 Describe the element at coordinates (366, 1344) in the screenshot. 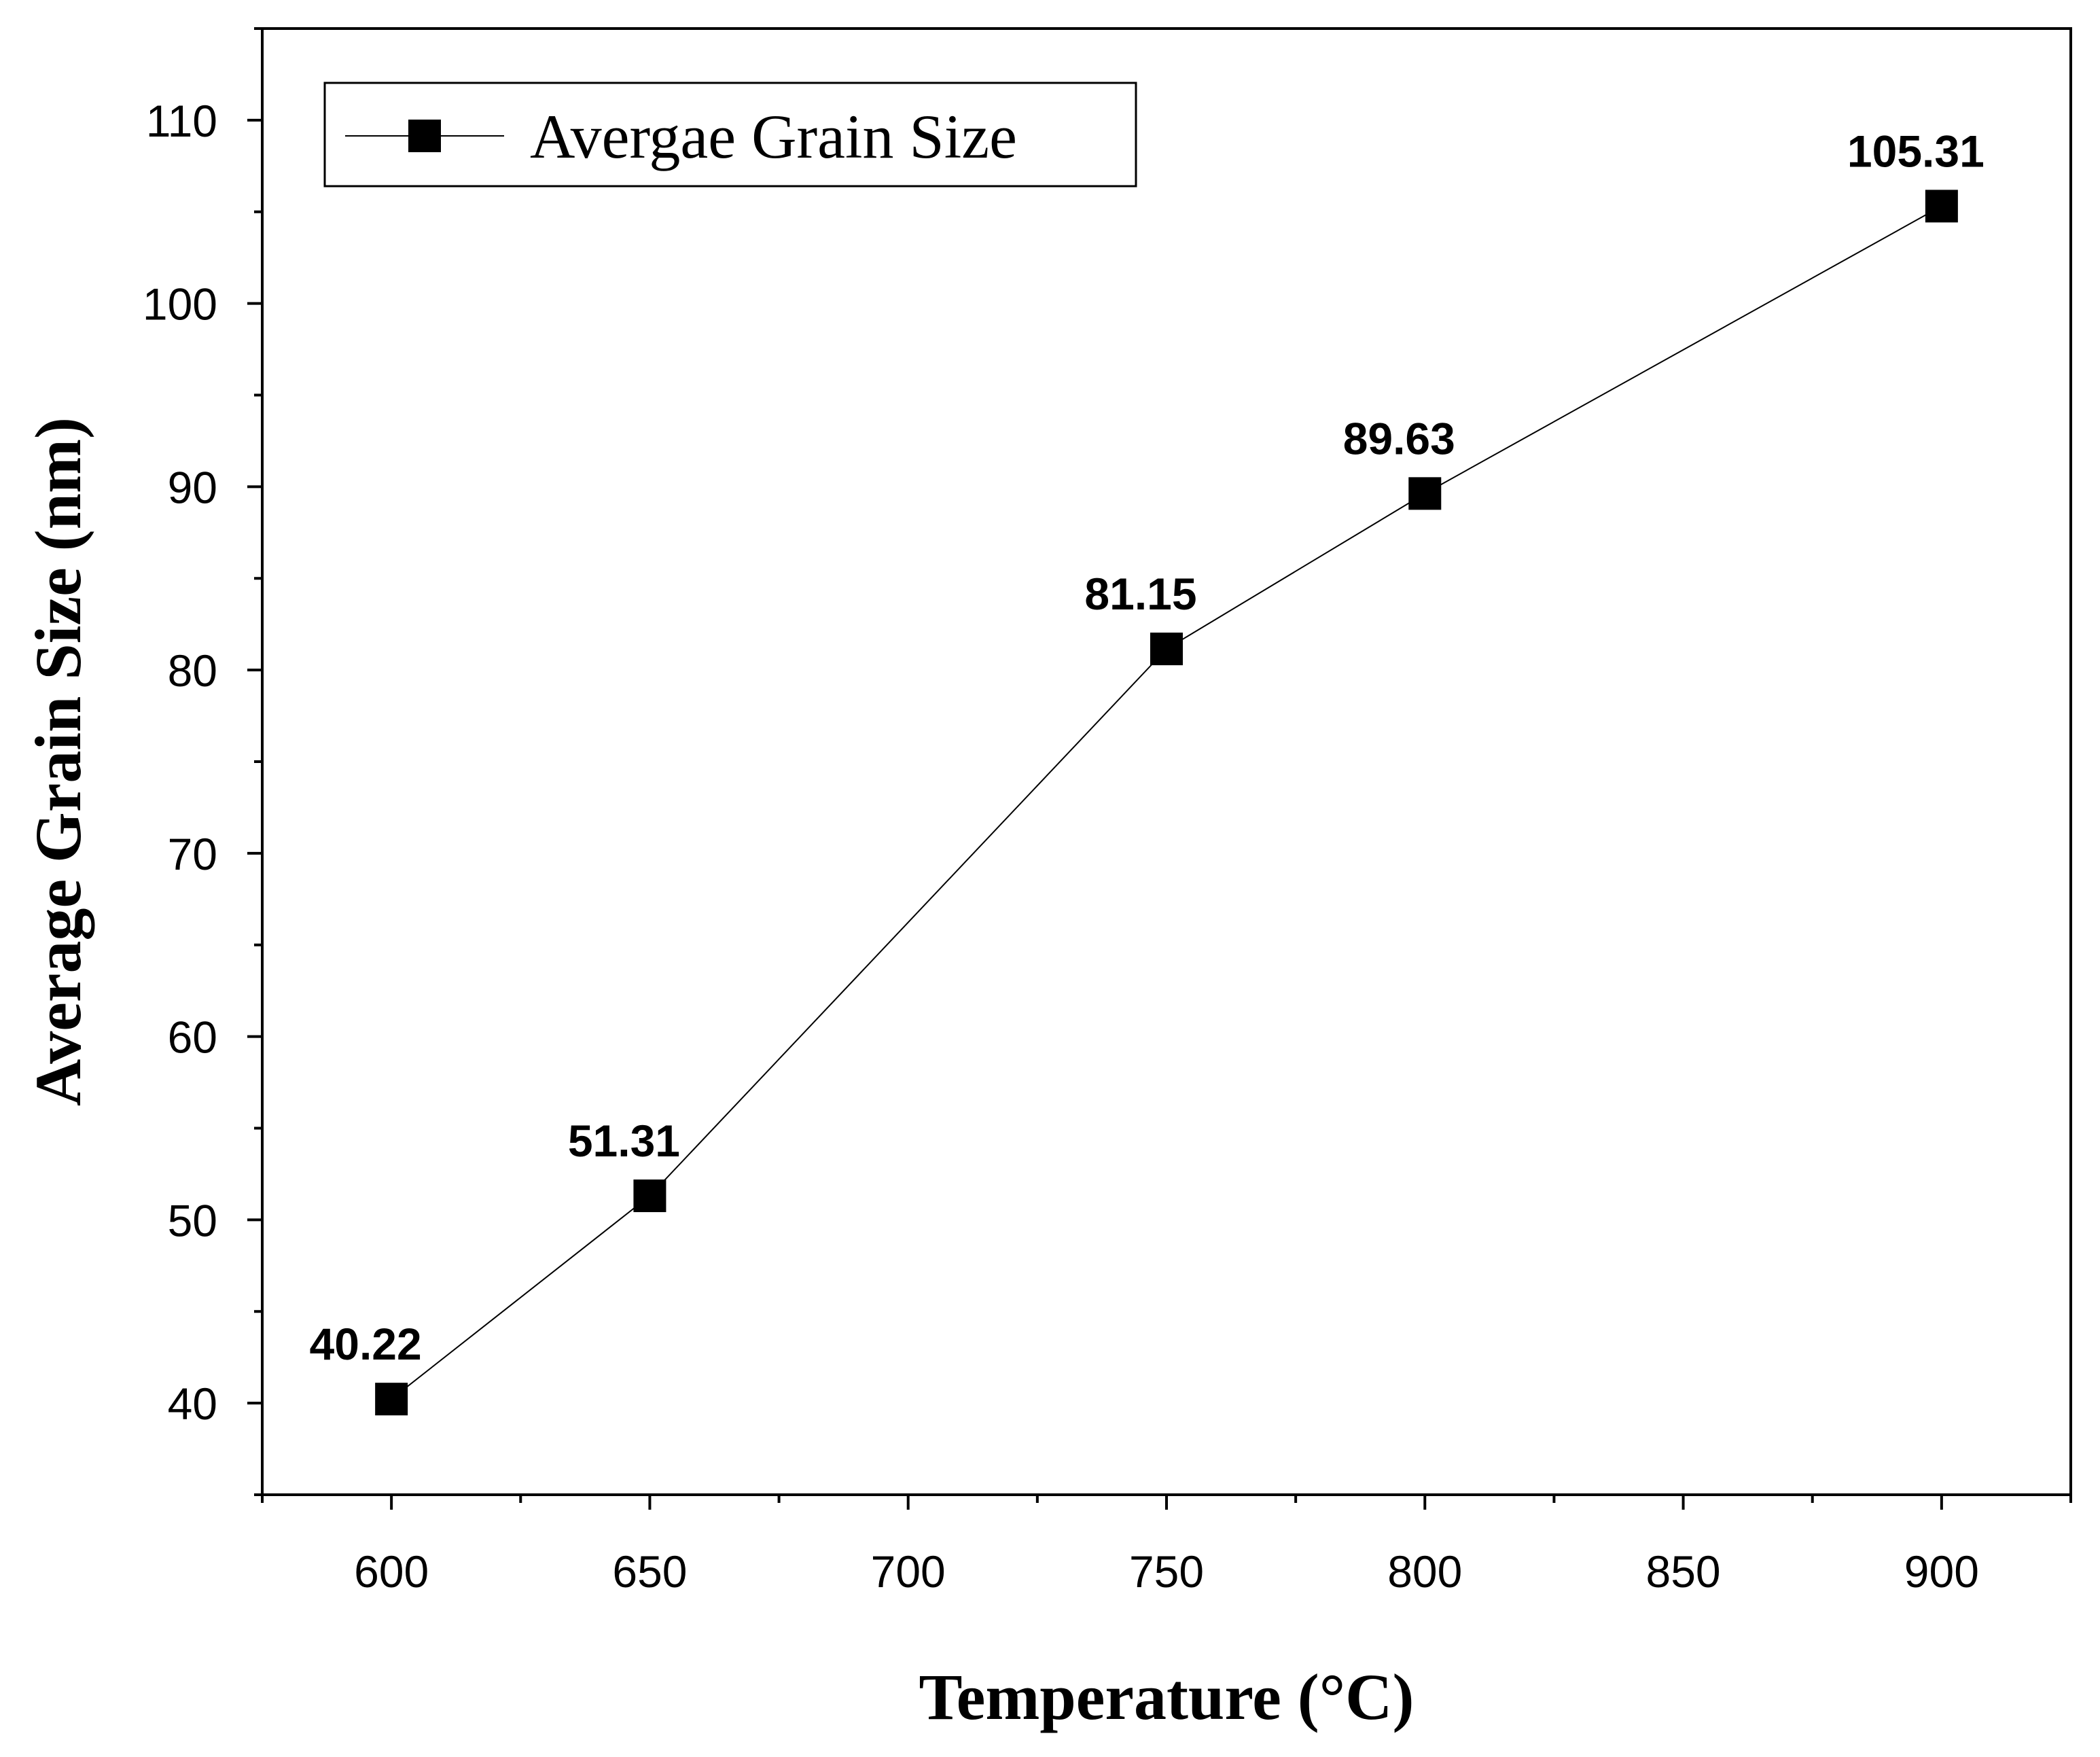

I see `data-point-label: 40.22` at that location.